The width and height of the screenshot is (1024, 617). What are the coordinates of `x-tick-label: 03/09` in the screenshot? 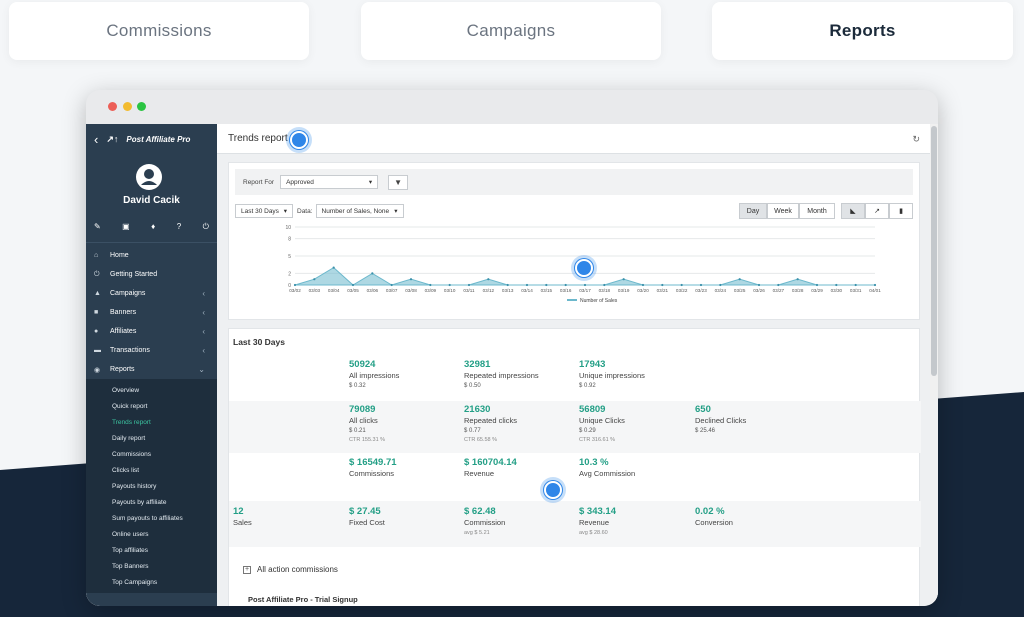 It's located at (431, 290).